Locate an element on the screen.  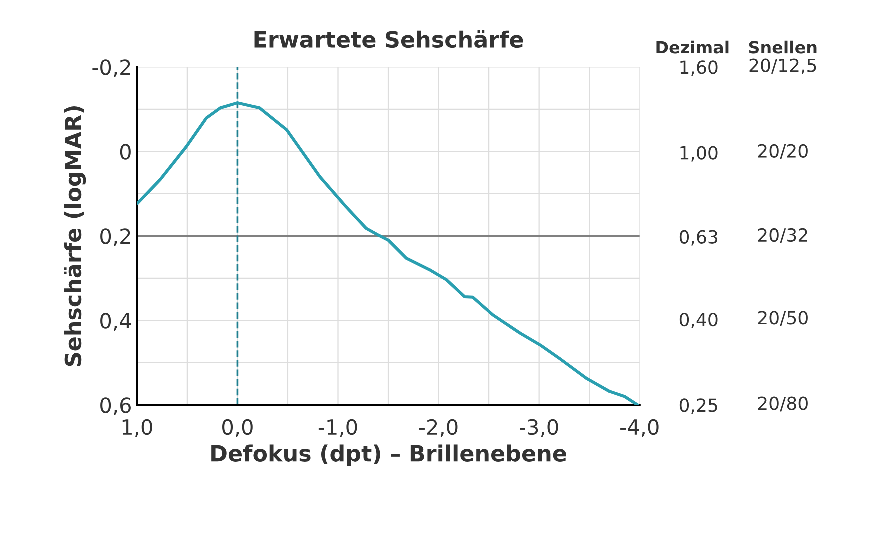
x-axis-title: Defokus (dpt) – Brillenebene is located at coordinates (389, 455).